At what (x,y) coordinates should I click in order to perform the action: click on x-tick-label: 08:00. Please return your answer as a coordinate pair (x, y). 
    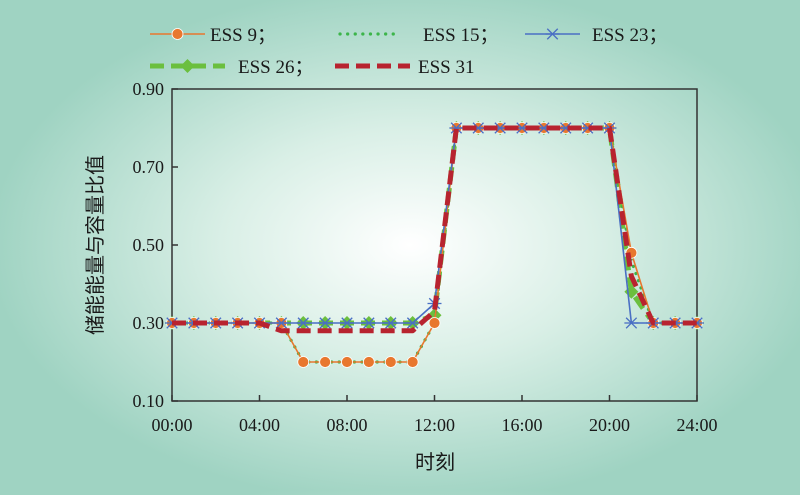
    Looking at the image, I should click on (346, 425).